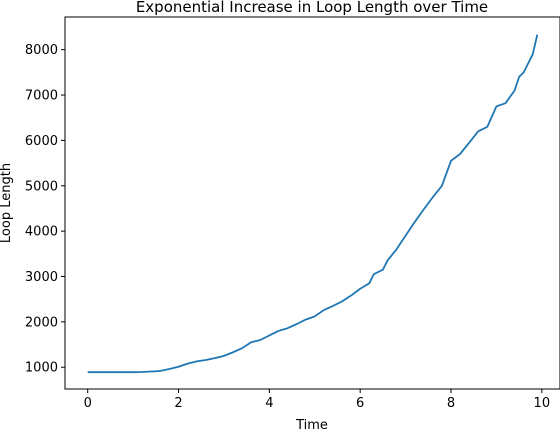 The height and width of the screenshot is (433, 560). What do you see at coordinates (41, 50) in the screenshot?
I see `y-tick-label: 8000` at bounding box center [41, 50].